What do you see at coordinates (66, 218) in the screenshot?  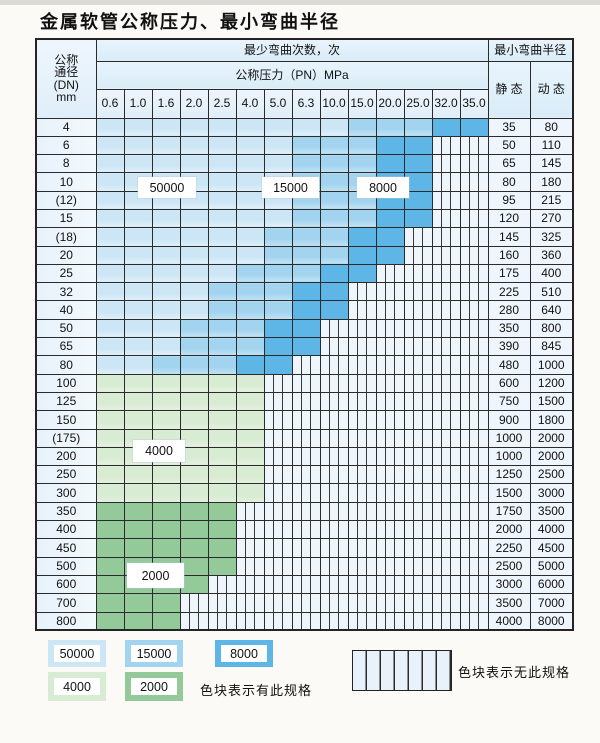 I see `dn-cell: 15` at bounding box center [66, 218].